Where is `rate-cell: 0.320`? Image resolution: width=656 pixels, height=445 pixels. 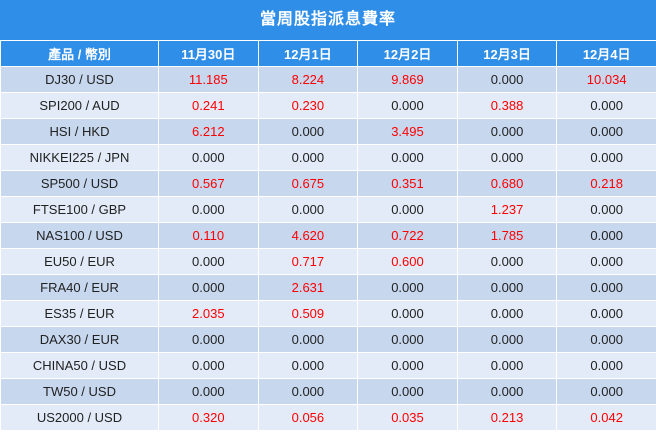
rate-cell: 0.320 is located at coordinates (208, 417).